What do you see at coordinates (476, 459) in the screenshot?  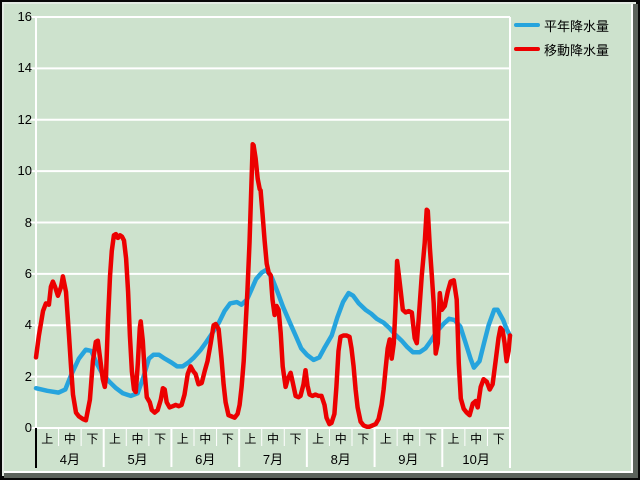 I see `x-axis-month-label: 10月` at bounding box center [476, 459].